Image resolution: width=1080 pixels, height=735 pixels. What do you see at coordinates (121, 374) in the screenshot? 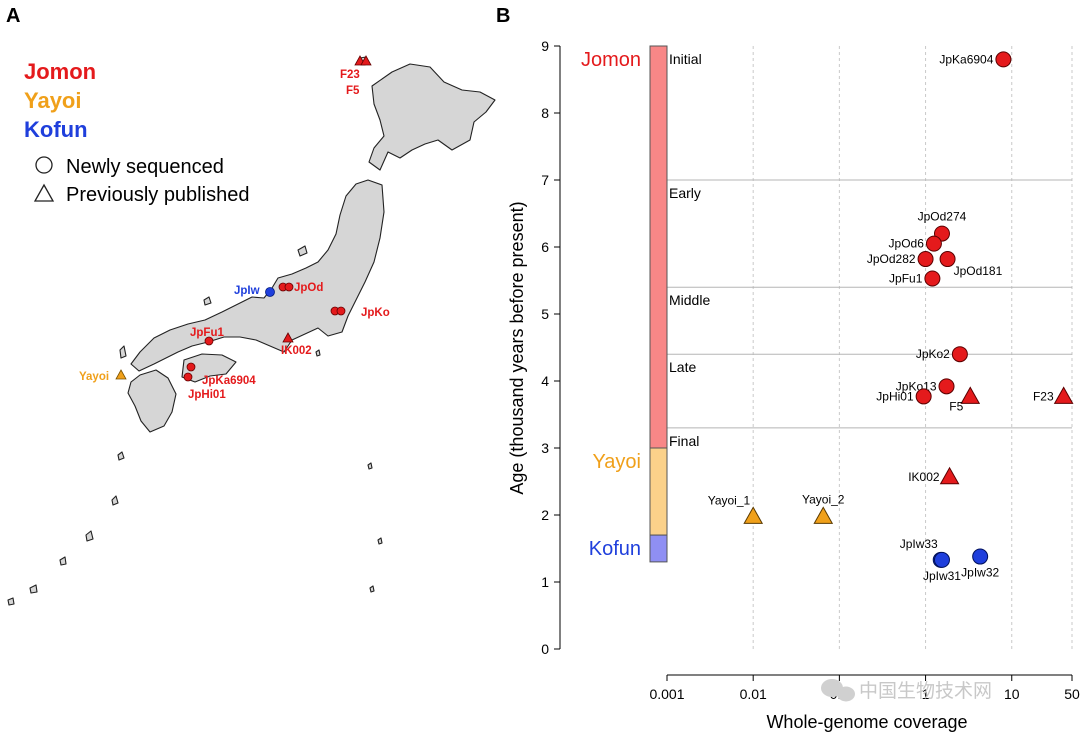
I see `site-marker-yayoi` at bounding box center [121, 374].